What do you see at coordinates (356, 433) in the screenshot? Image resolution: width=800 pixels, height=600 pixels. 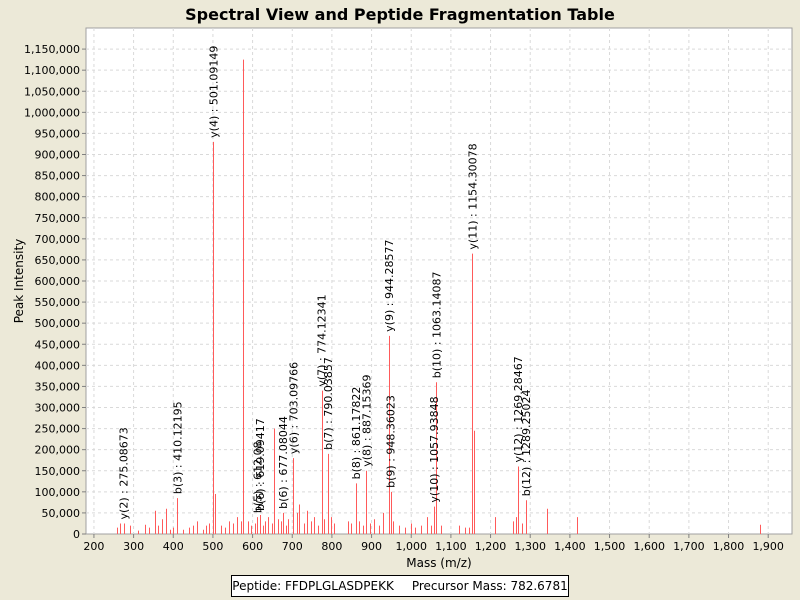 I see `peak-annotation: b(8) : 861.17822` at bounding box center [356, 433].